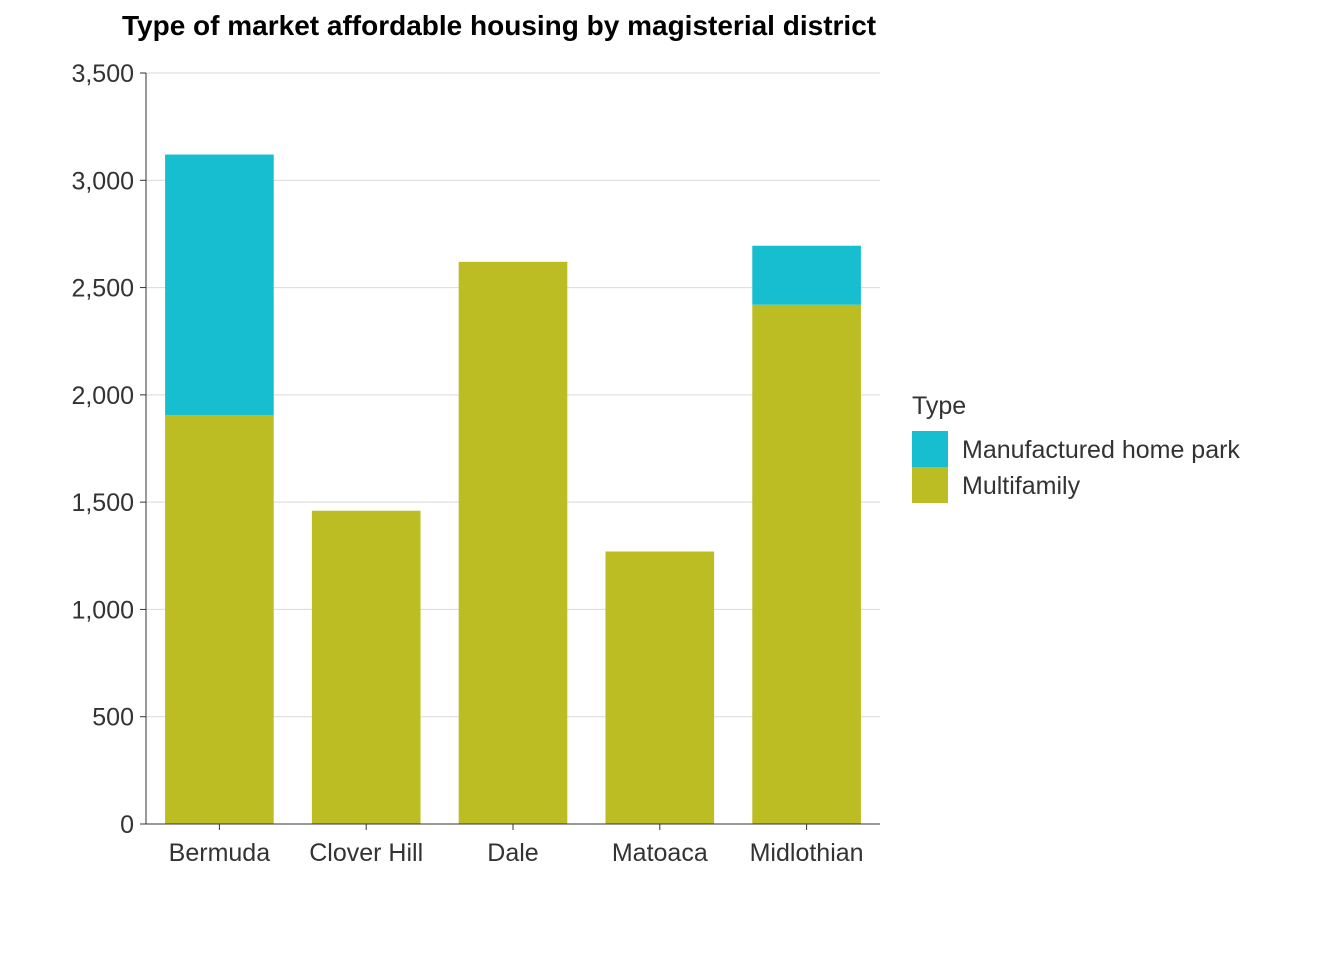 This screenshot has height=960, width=1344. I want to click on bar-midlothian-manufactured-home-park, so click(806, 275).